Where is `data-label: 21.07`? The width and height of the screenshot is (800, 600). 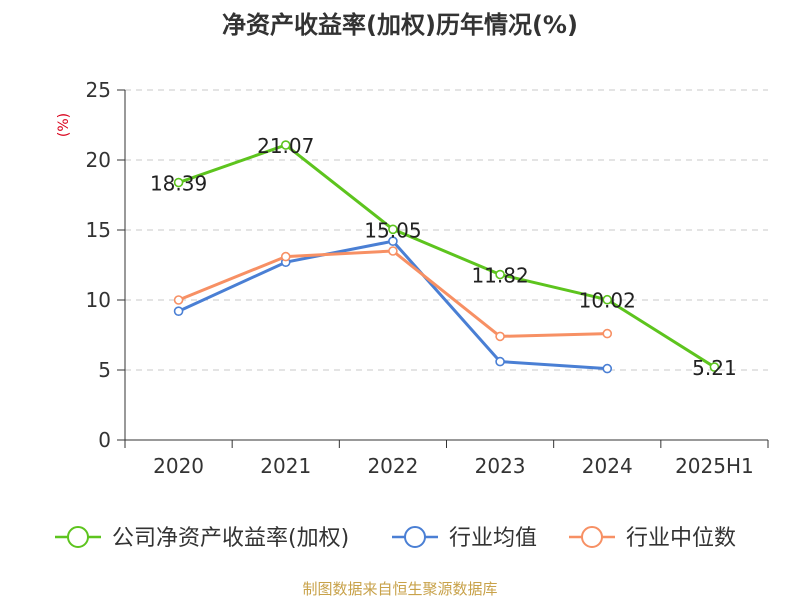 data-label: 21.07 is located at coordinates (285, 146).